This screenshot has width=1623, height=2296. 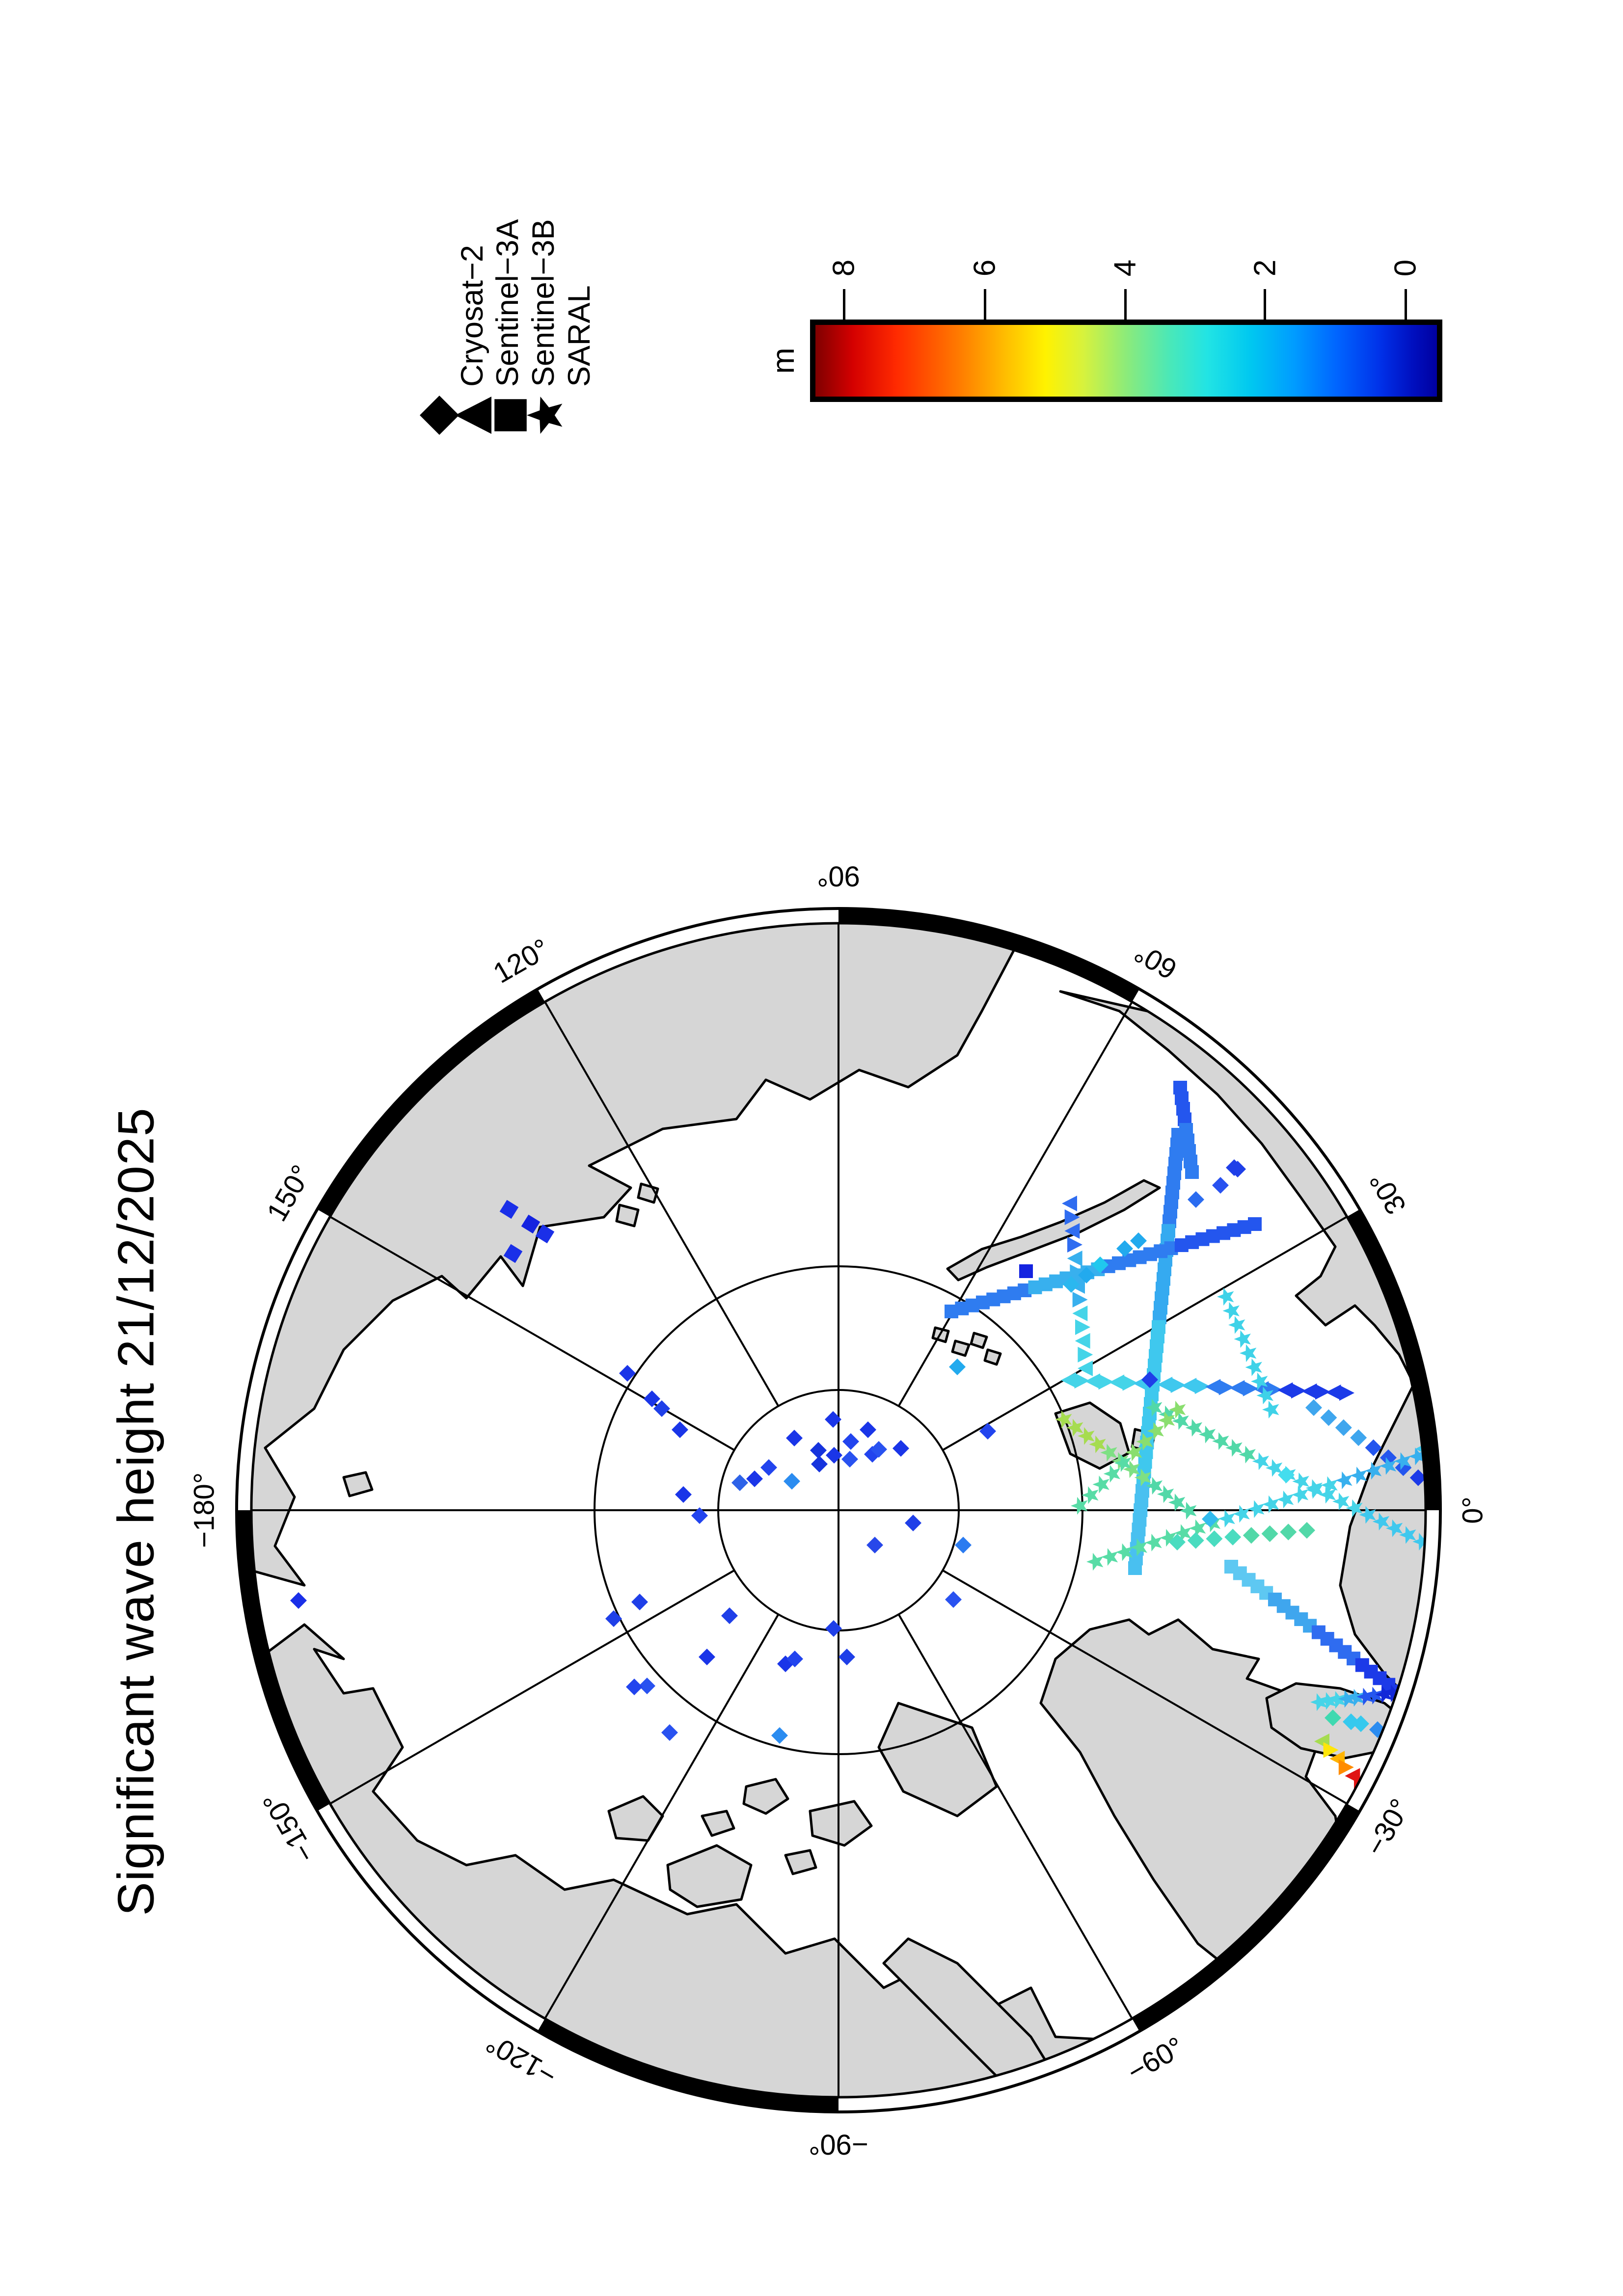 What do you see at coordinates (1242, 1359) in the screenshot?
I see `land-scandinavia-nw-russia` at bounding box center [1242, 1359].